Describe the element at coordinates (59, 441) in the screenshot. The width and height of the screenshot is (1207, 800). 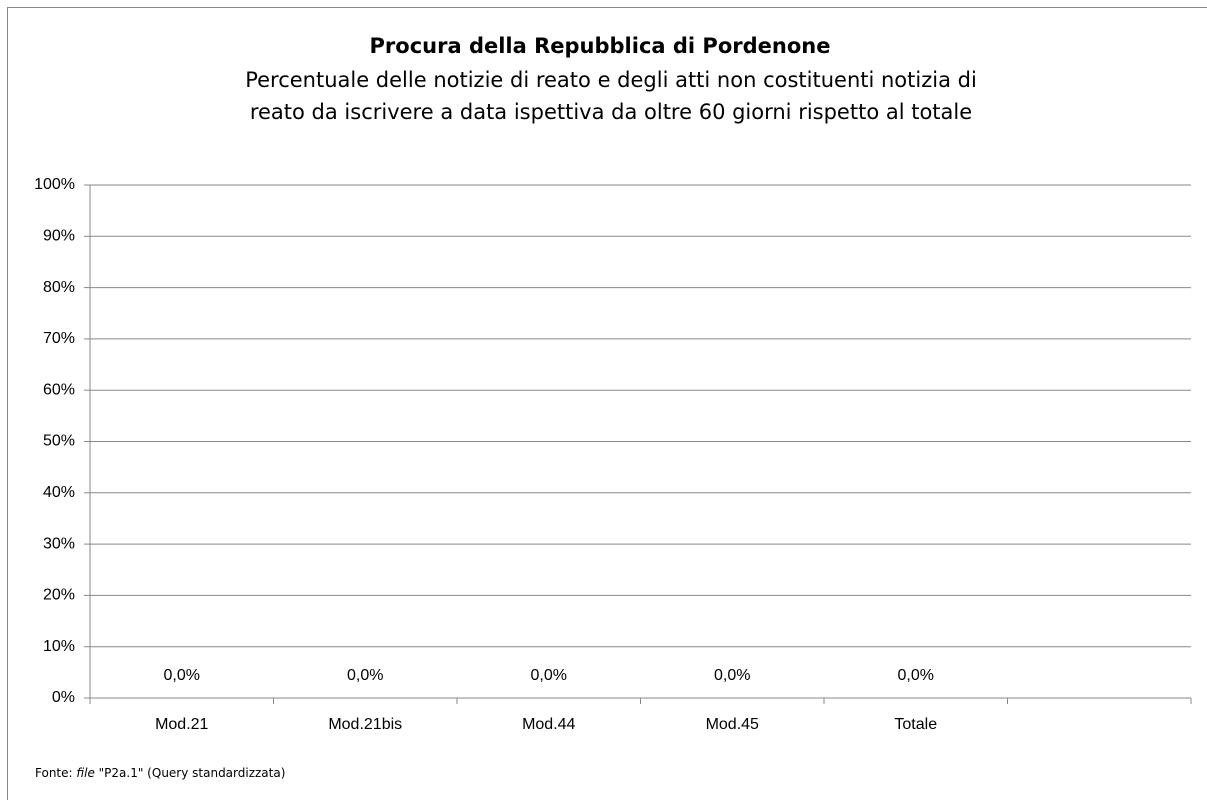
I see `y-tick-label: 50%` at that location.